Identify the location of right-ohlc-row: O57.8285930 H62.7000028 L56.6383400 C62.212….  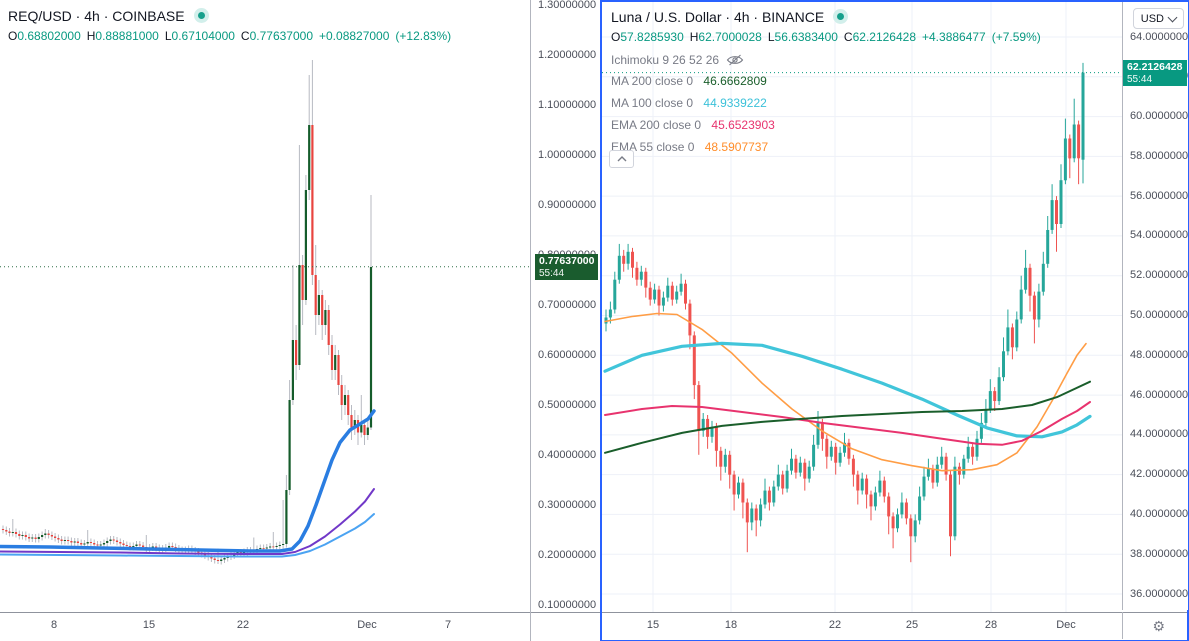
(829, 38).